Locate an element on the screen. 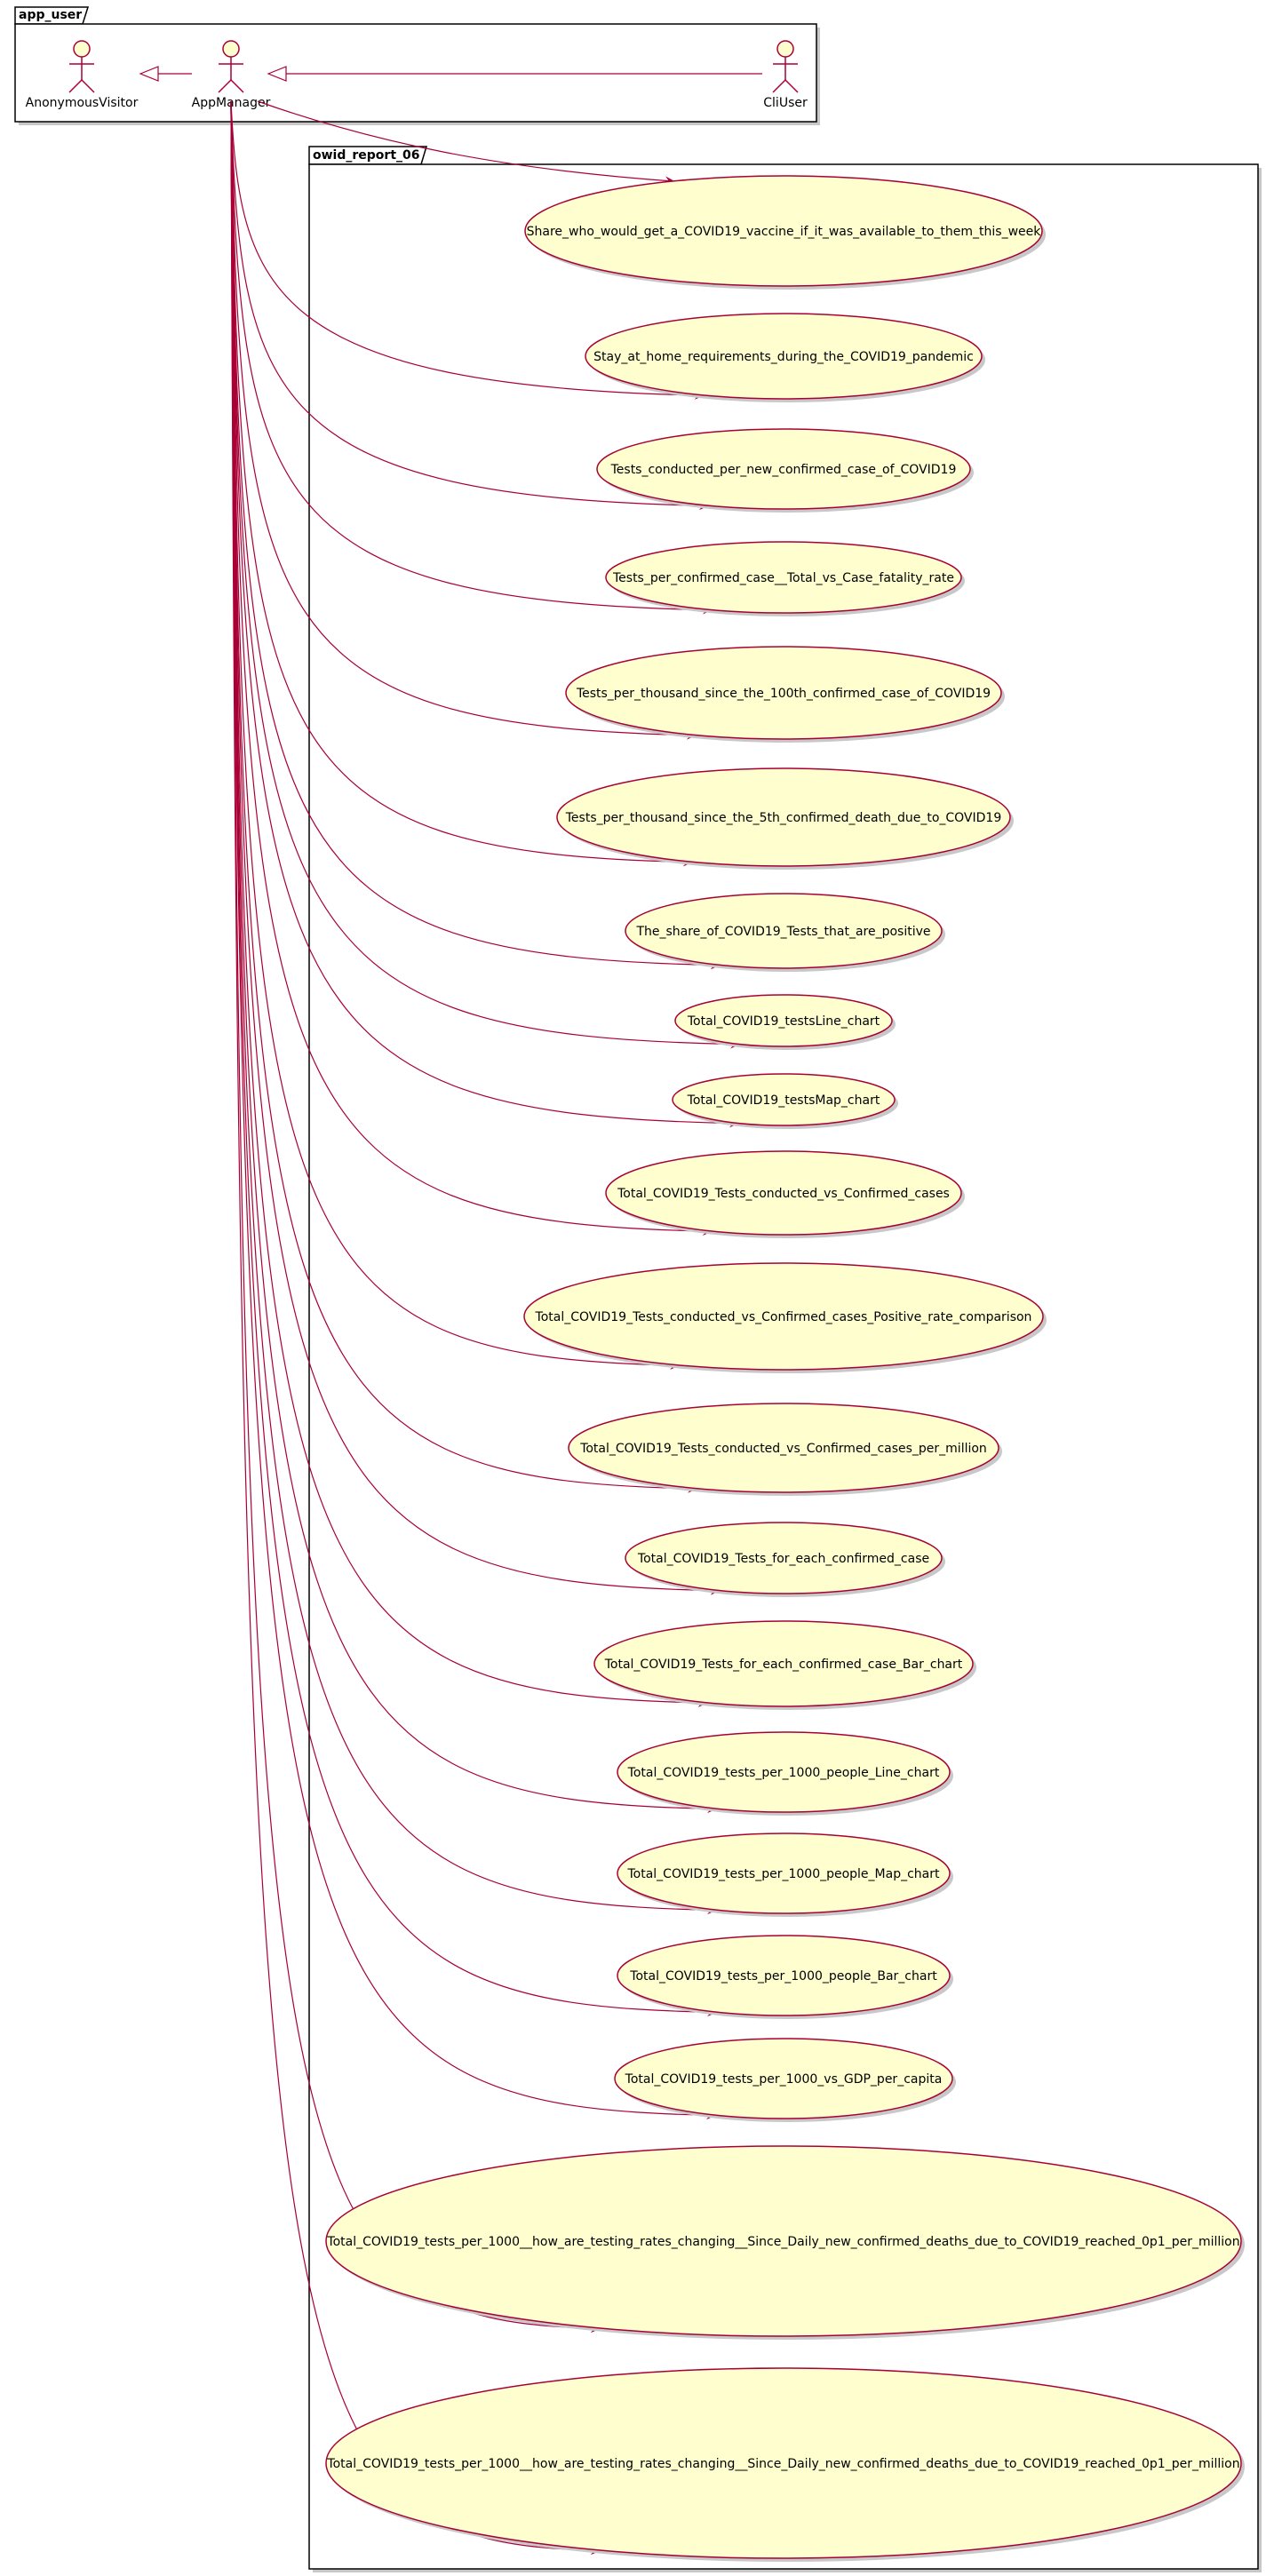 The image size is (1274, 2576). actor-label-anonymous-visitor: AnonymousVisitor is located at coordinates (82, 103).